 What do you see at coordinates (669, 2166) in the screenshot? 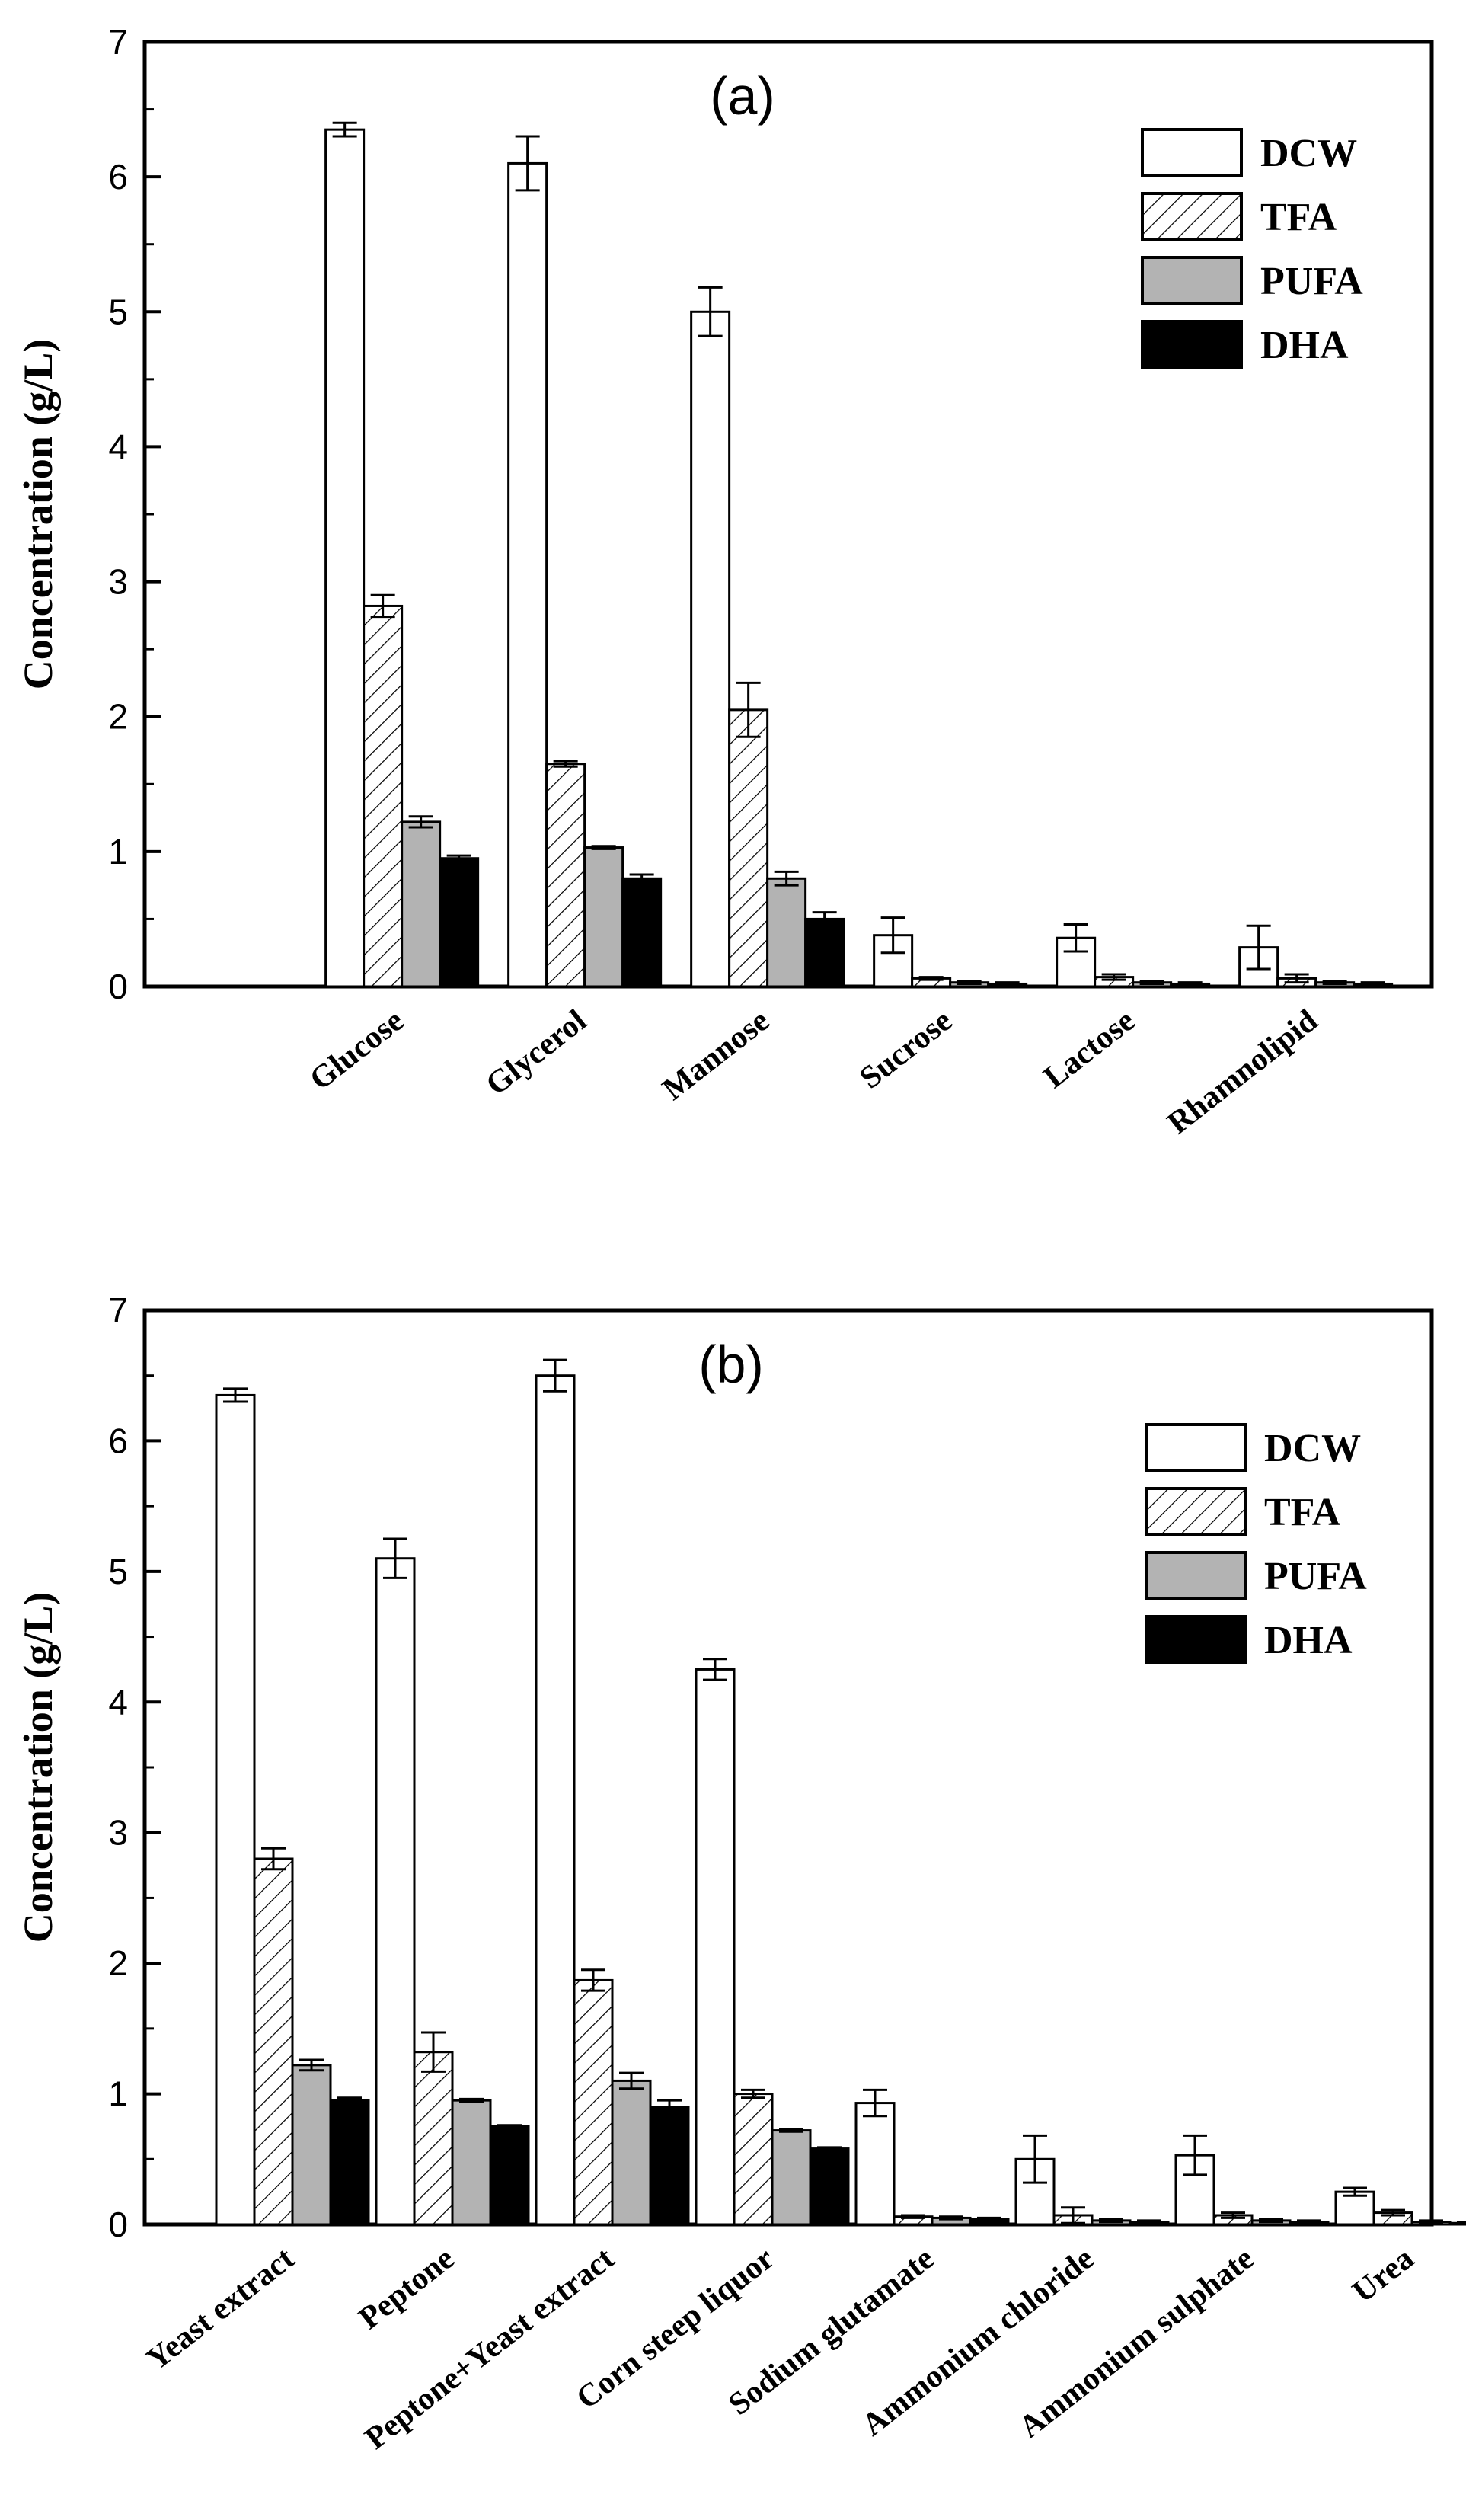
I see `bar-dha-peptone-yeast-extract` at bounding box center [669, 2166].